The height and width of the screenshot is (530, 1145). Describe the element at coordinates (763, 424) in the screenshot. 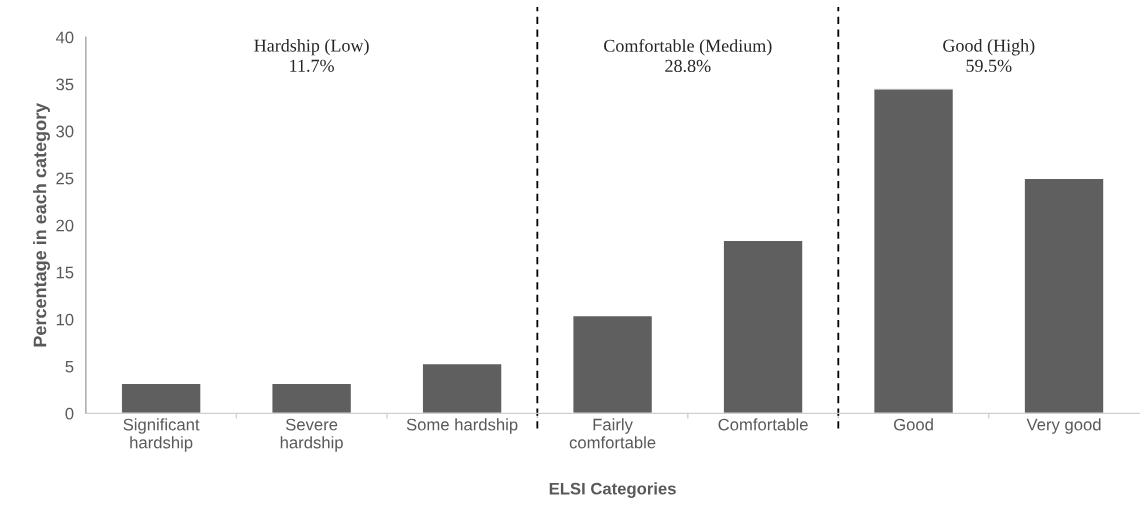

I see `x-tick-label: Comfortable` at that location.